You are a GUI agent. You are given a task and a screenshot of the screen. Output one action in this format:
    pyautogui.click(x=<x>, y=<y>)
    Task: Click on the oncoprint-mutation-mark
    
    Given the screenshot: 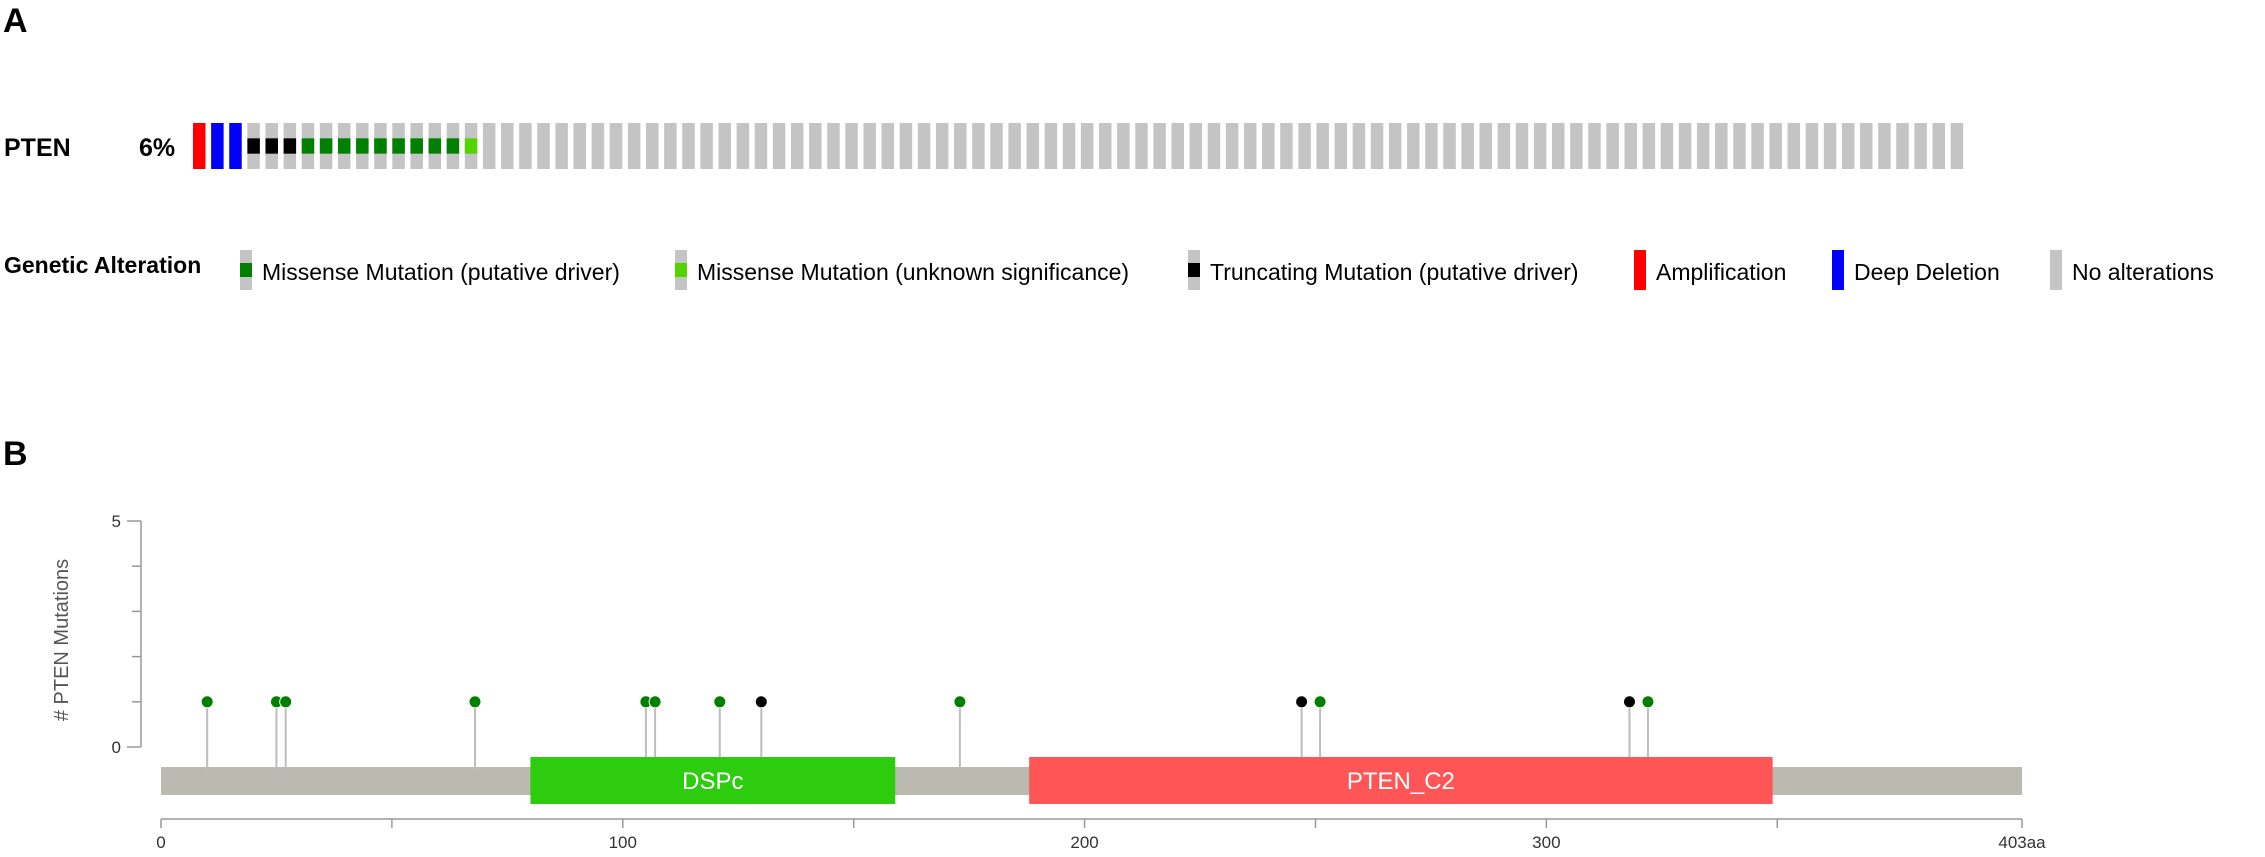 What is the action you would take?
    pyautogui.click(x=416, y=146)
    